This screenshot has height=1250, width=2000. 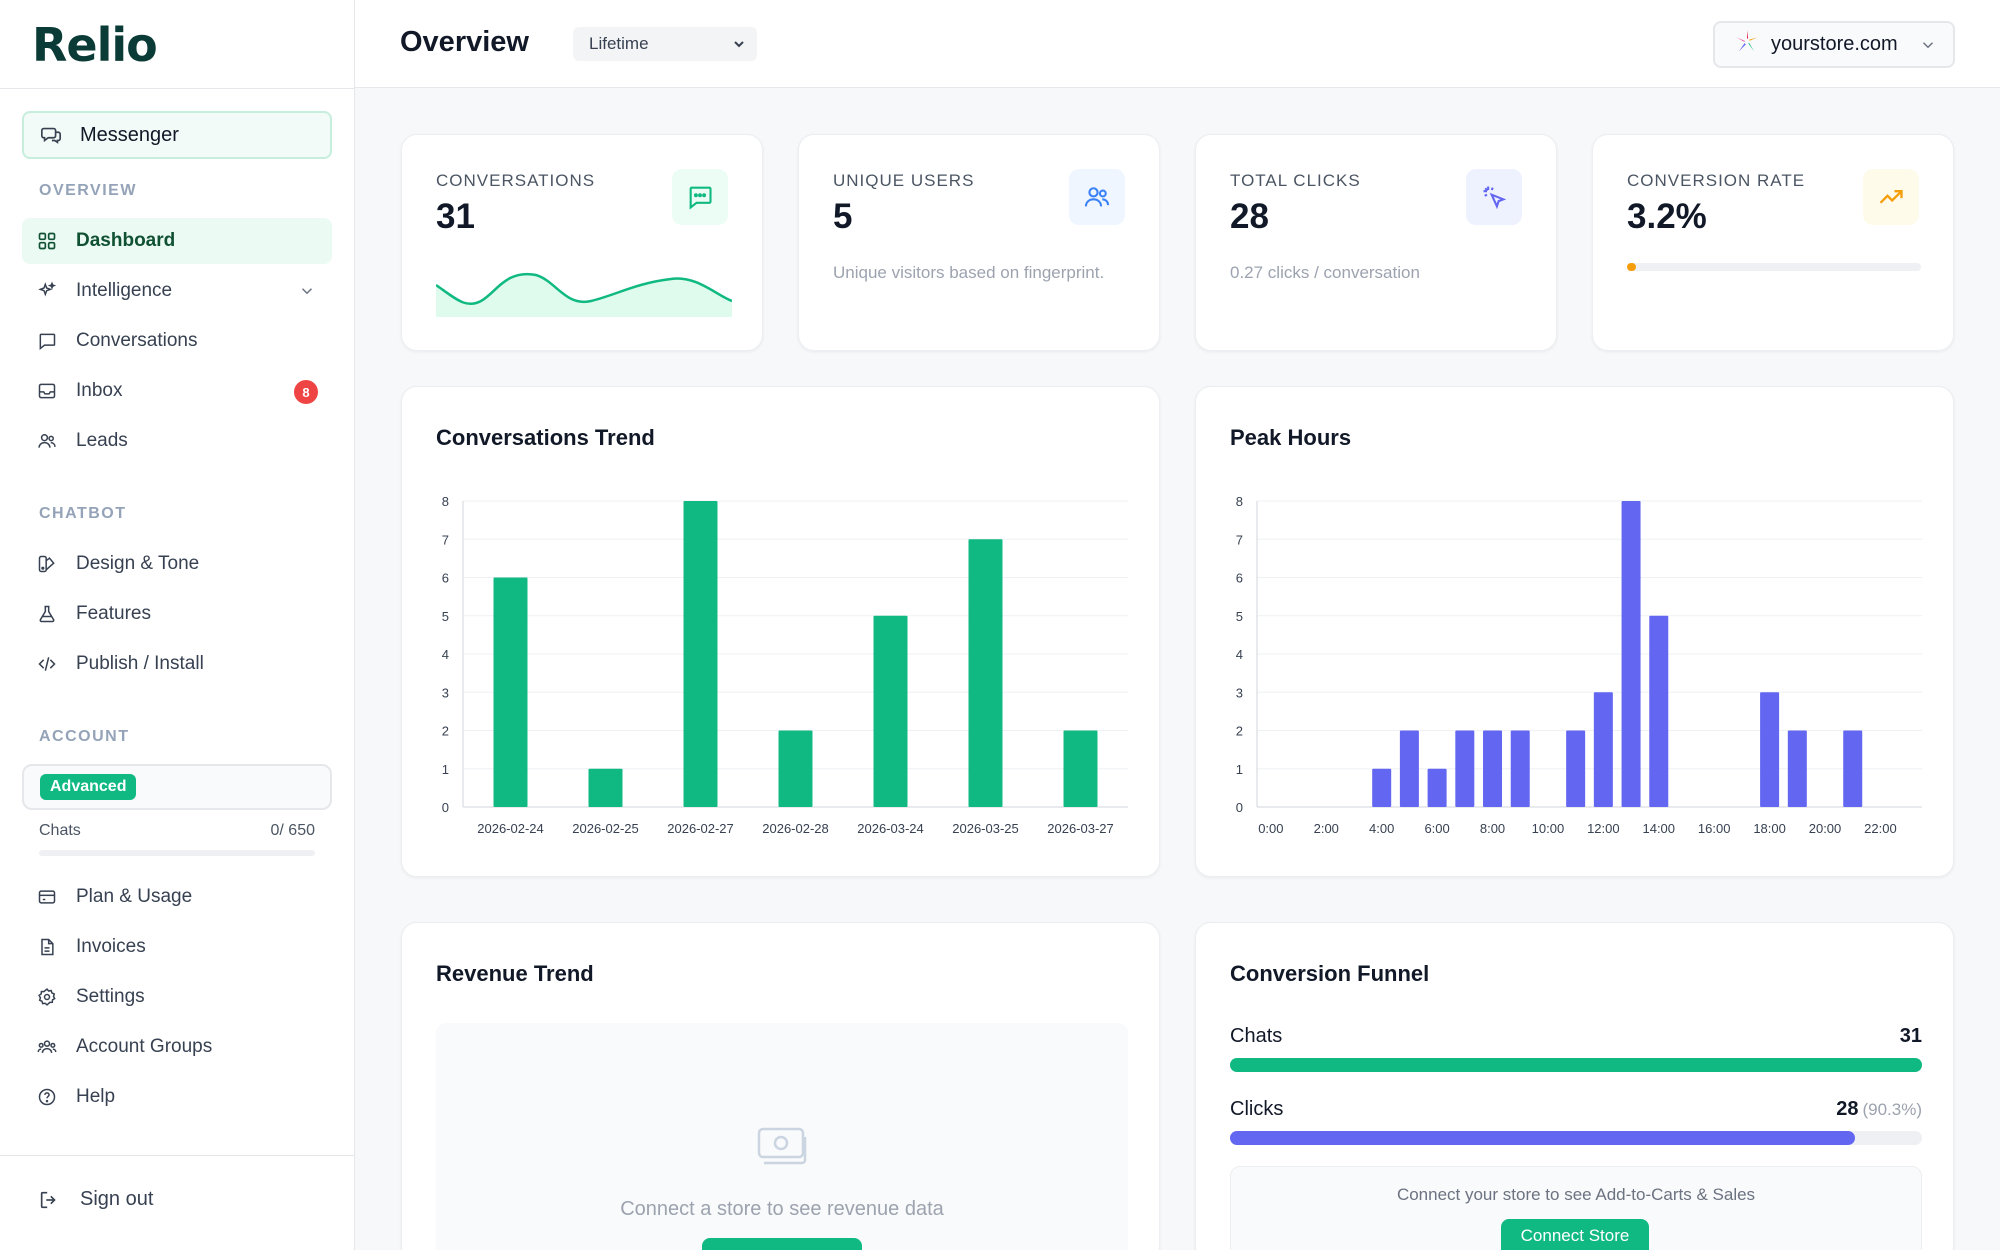 I want to click on sidebar-item-label: Leads, so click(x=102, y=440).